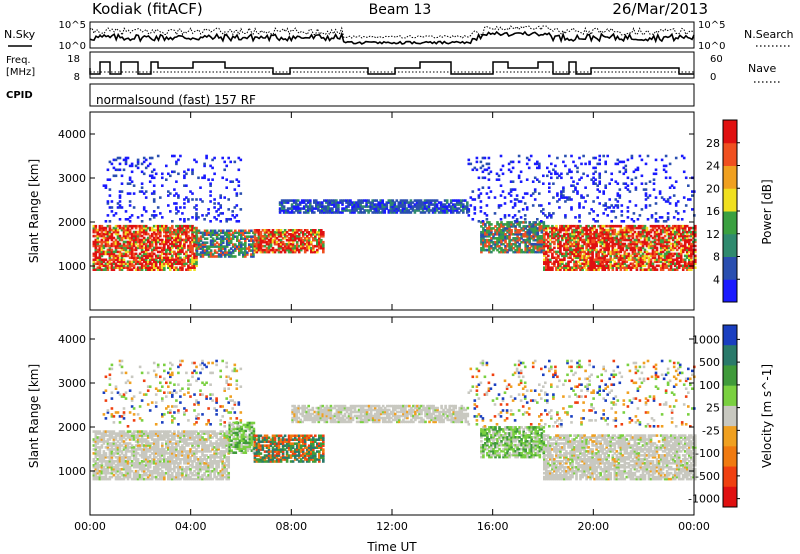  What do you see at coordinates (73, 59) in the screenshot?
I see `freq-ytick-left-top: 18` at bounding box center [73, 59].